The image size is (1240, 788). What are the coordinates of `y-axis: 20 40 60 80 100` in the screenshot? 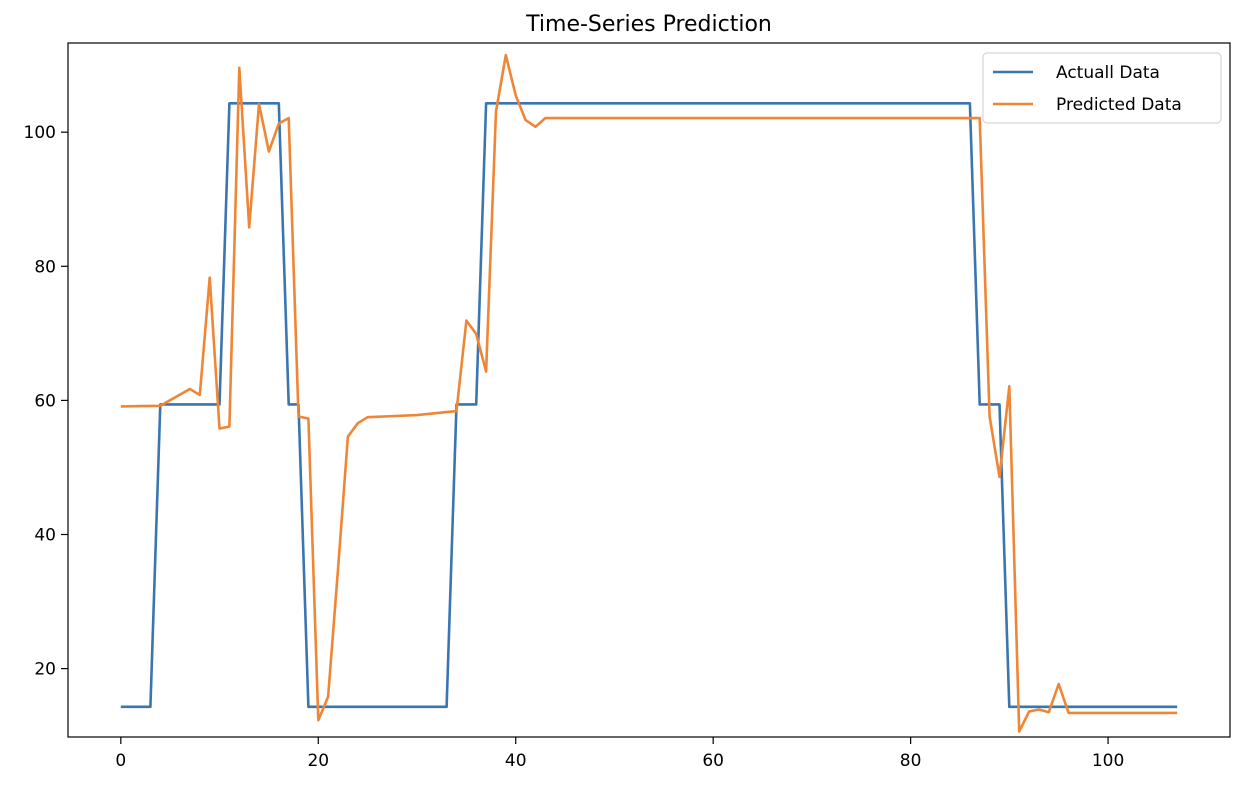 It's located at (46, 401).